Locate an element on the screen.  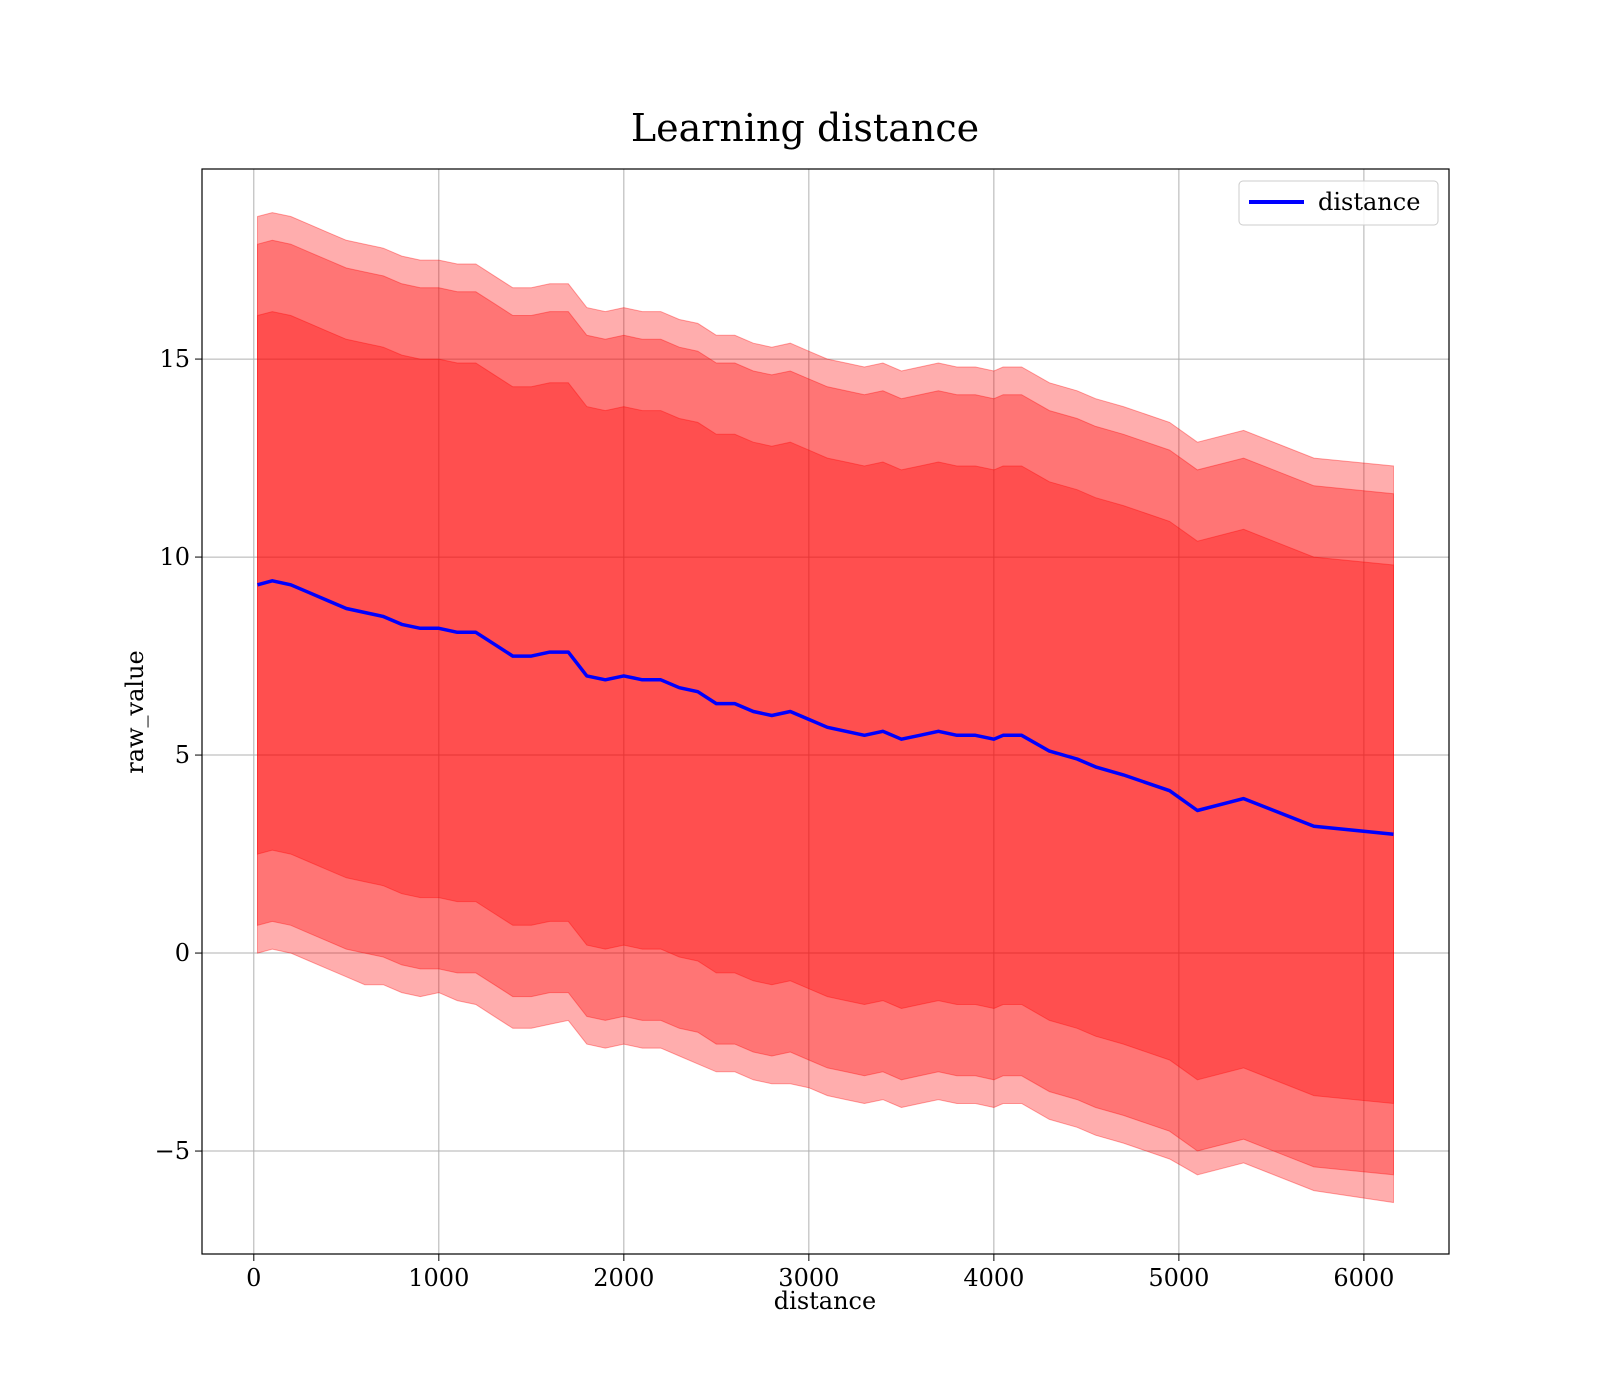
x-tick-label: 0 is located at coordinates (253, 1278).